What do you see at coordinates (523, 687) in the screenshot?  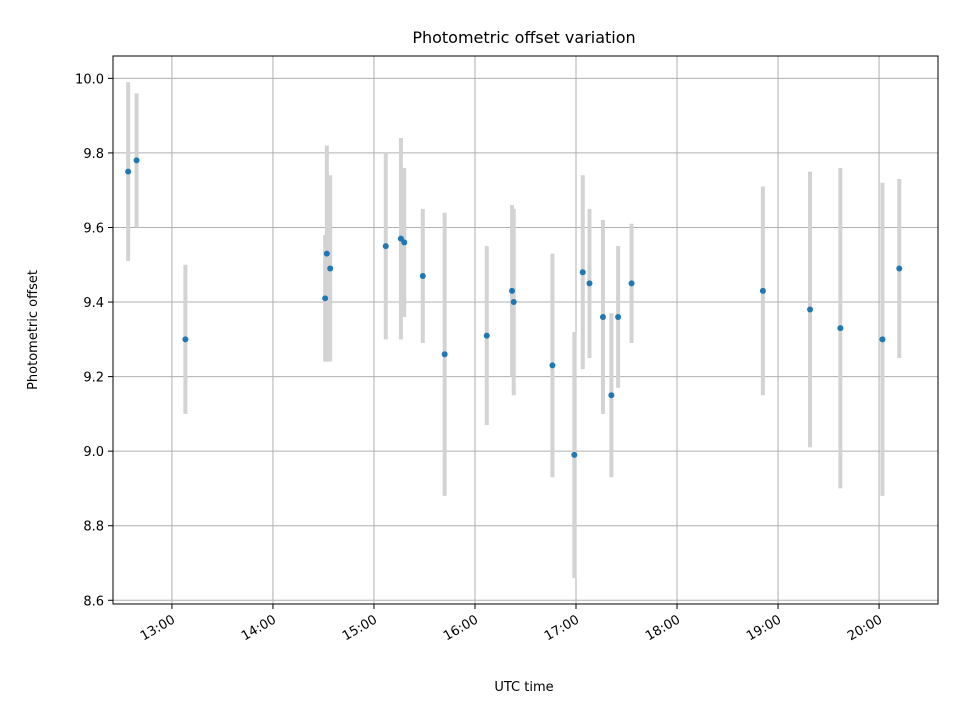 I see `x-axis-label: UTC time` at bounding box center [523, 687].